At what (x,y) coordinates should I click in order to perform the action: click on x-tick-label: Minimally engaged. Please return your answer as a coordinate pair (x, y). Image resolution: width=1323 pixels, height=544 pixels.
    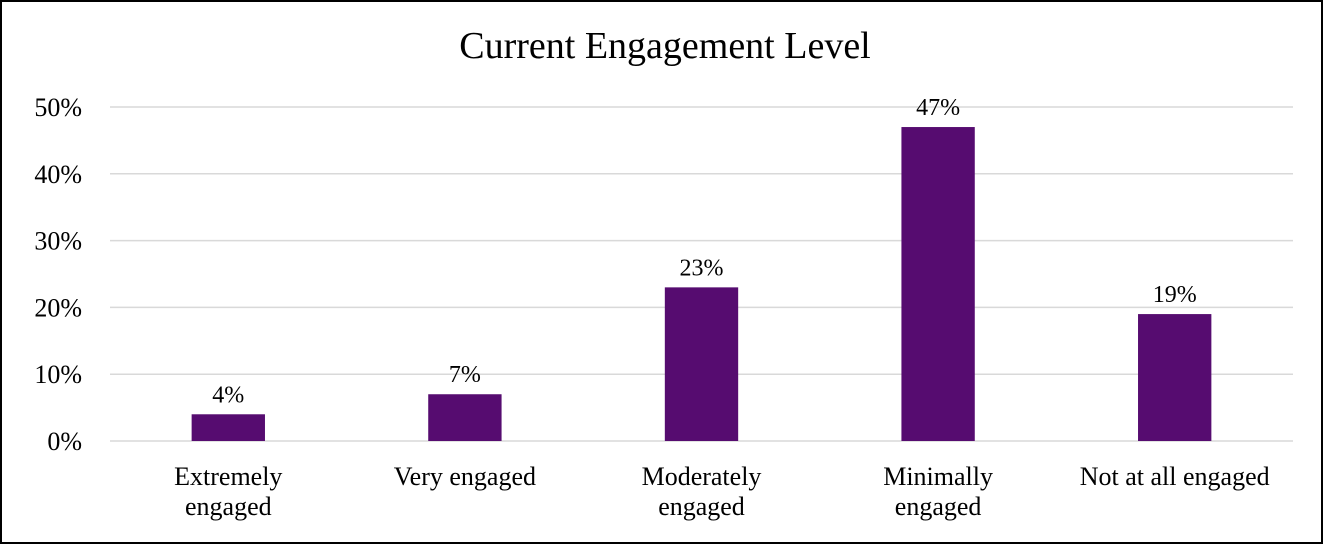
    Looking at the image, I should click on (938, 491).